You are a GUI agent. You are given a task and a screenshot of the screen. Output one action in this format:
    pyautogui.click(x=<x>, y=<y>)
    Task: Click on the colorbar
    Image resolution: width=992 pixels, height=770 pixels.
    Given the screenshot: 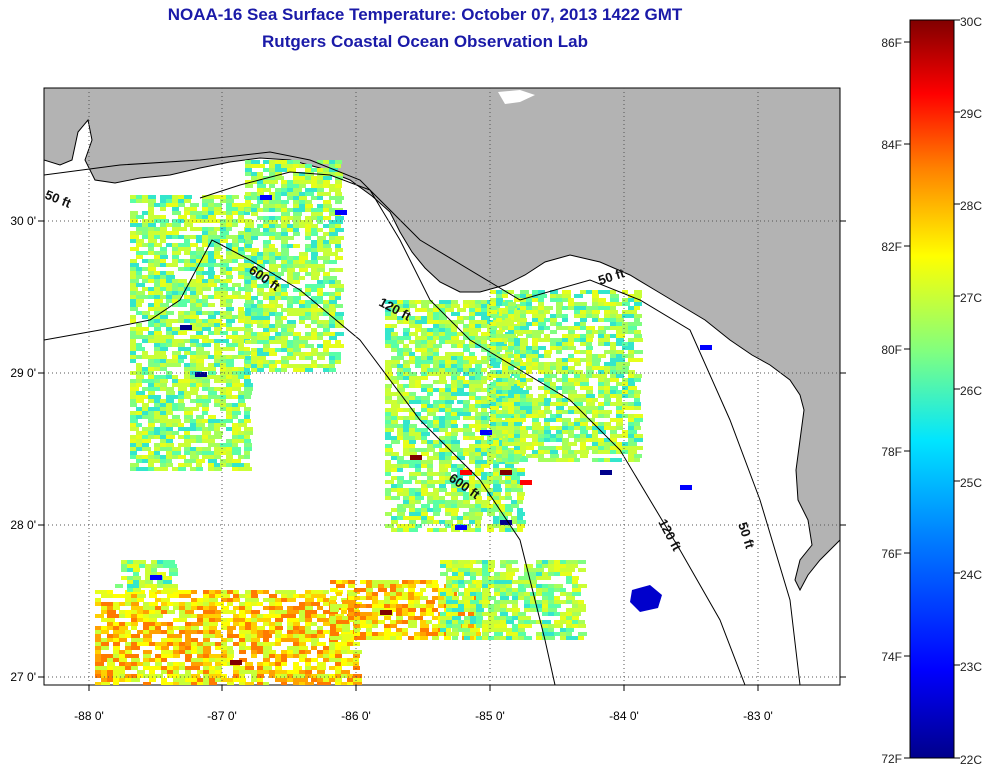 What is the action you would take?
    pyautogui.click(x=932, y=389)
    